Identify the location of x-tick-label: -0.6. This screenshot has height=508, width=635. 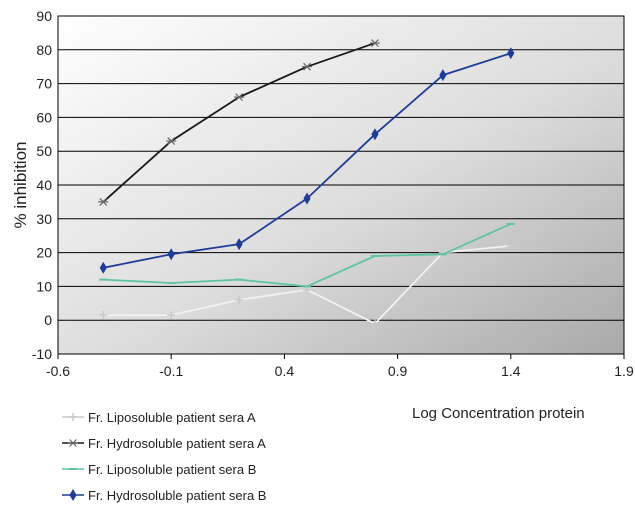
(58, 371).